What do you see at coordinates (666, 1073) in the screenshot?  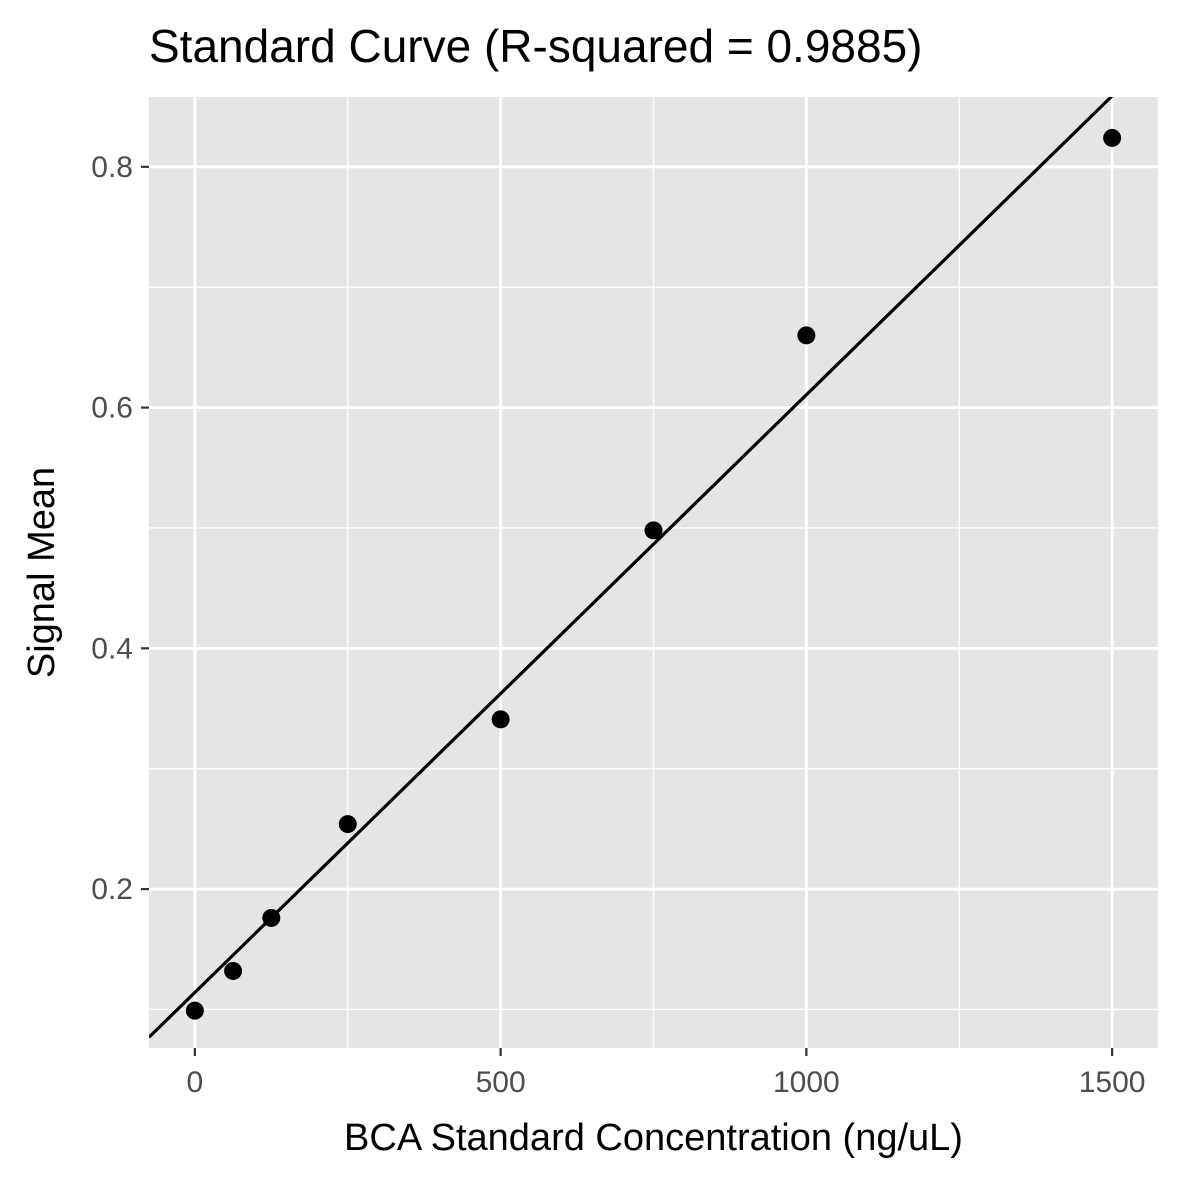 I see `x-axis-ticks: 0 500 1000 1500` at bounding box center [666, 1073].